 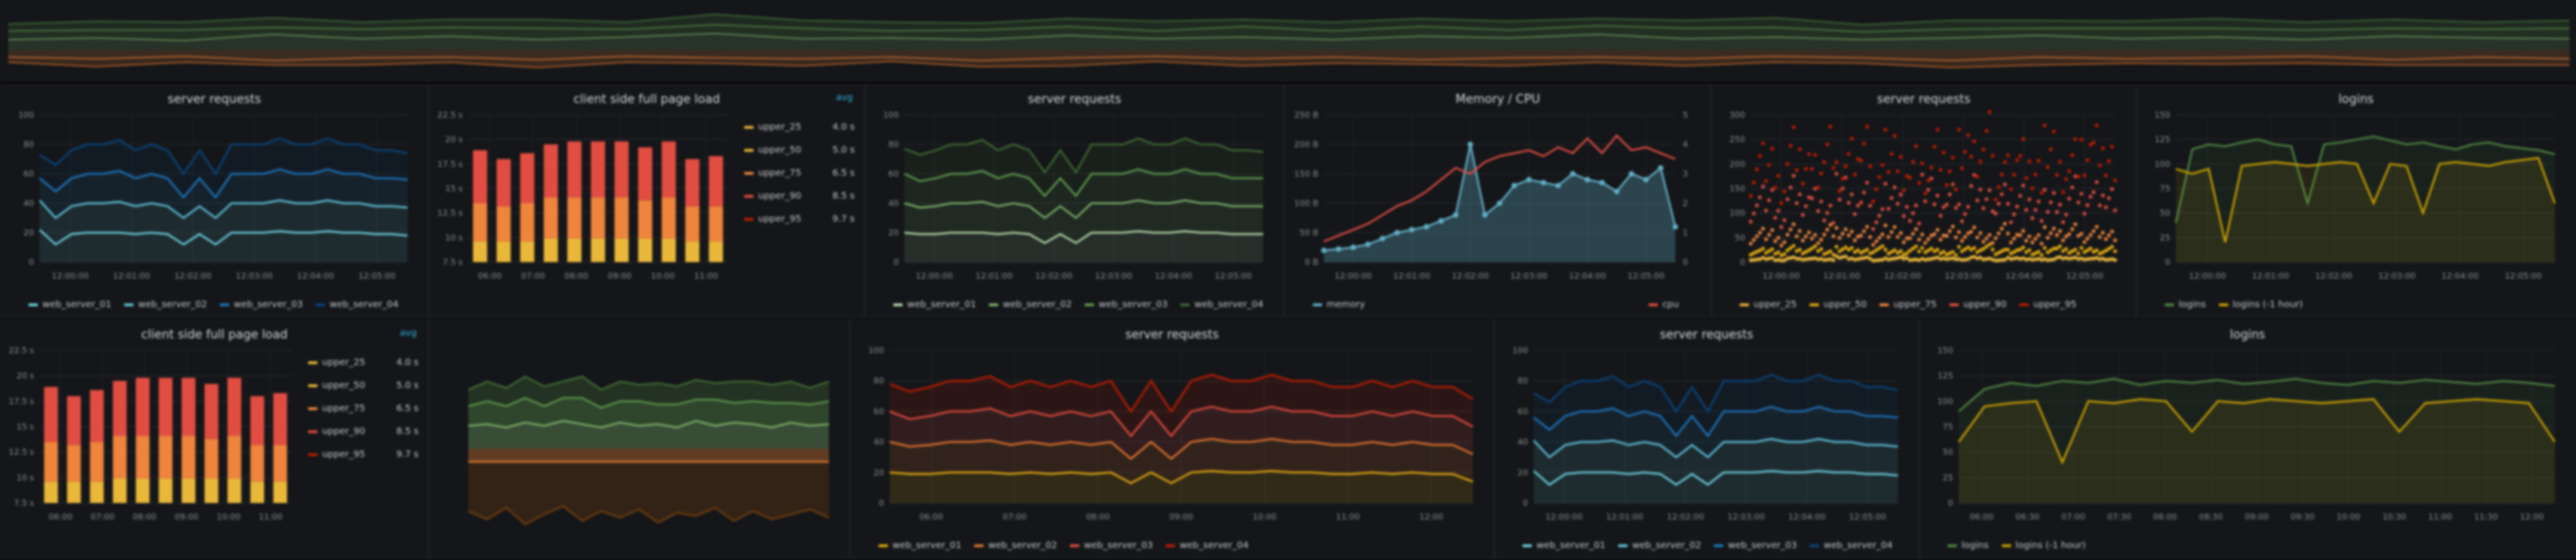 I want to click on legend-item: logins, so click(x=1968, y=546).